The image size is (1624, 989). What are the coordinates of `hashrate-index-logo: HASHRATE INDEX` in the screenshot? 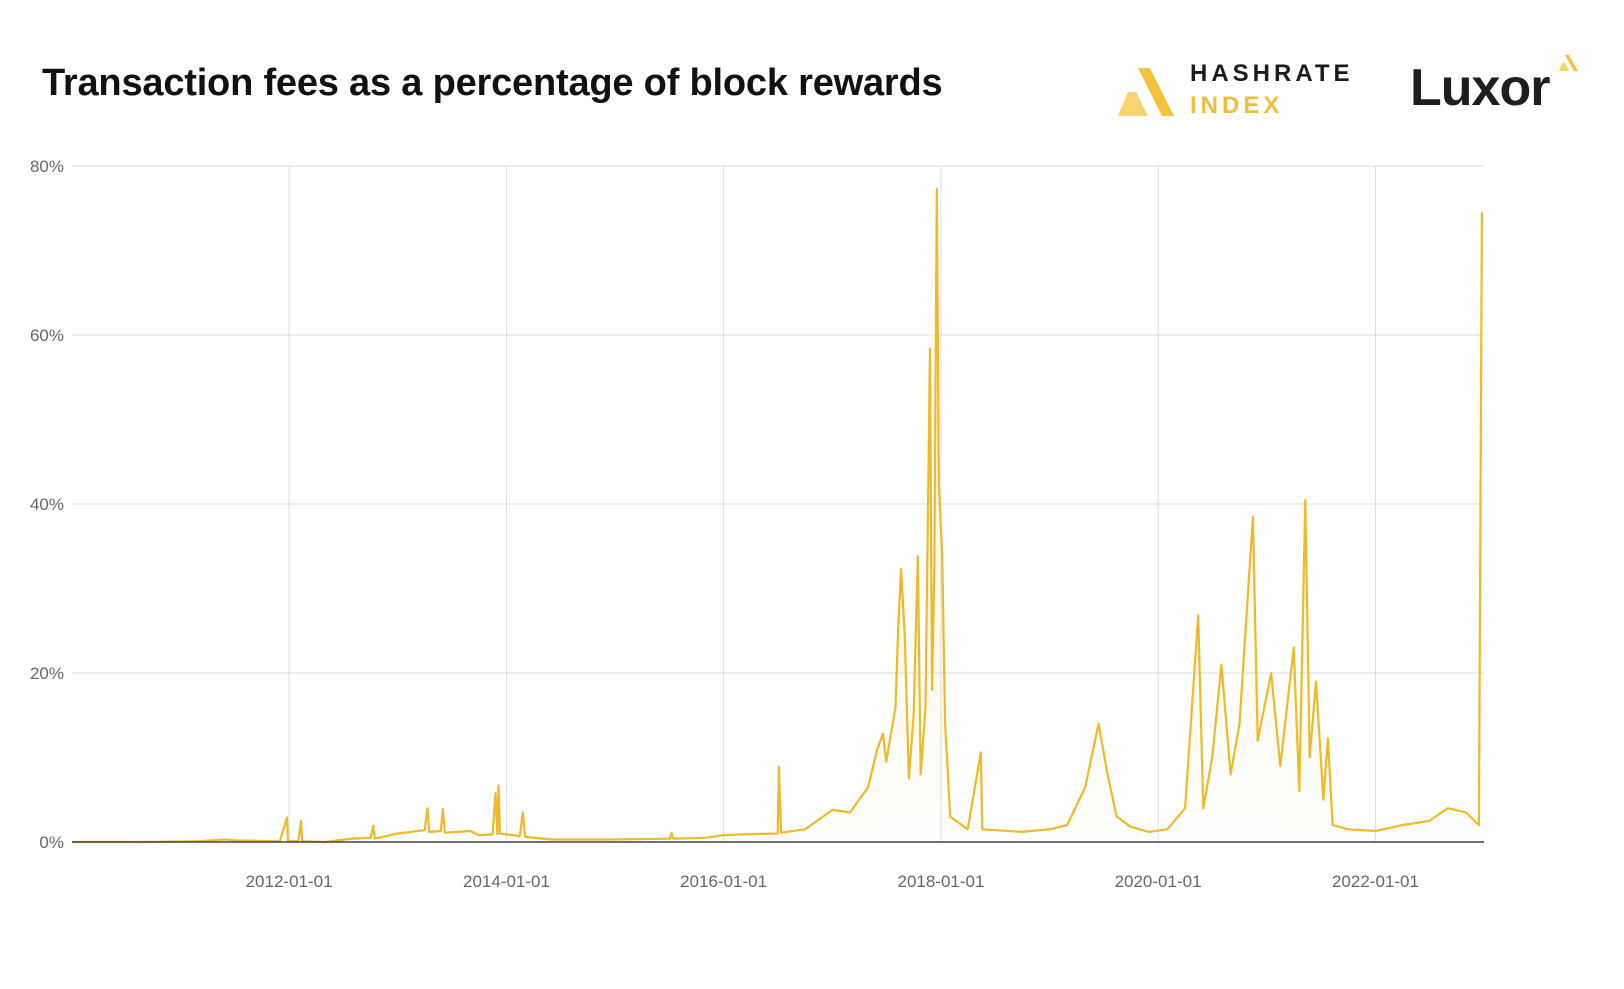 It's located at (1241, 93).